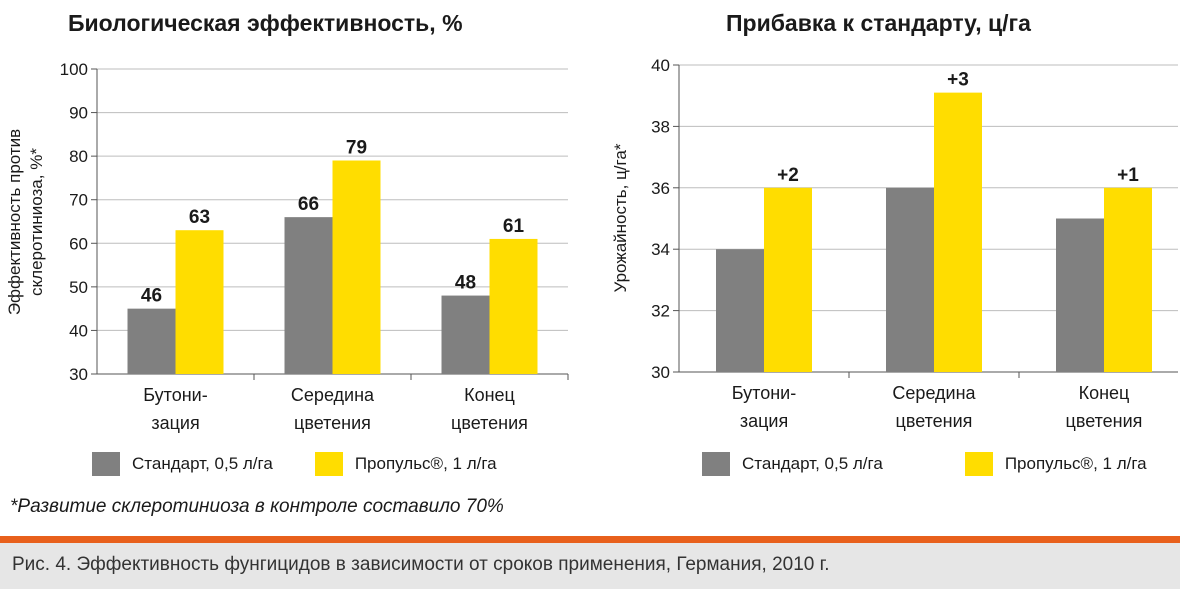  What do you see at coordinates (1128, 175) in the screenshot?
I see `data-label: +1` at bounding box center [1128, 175].